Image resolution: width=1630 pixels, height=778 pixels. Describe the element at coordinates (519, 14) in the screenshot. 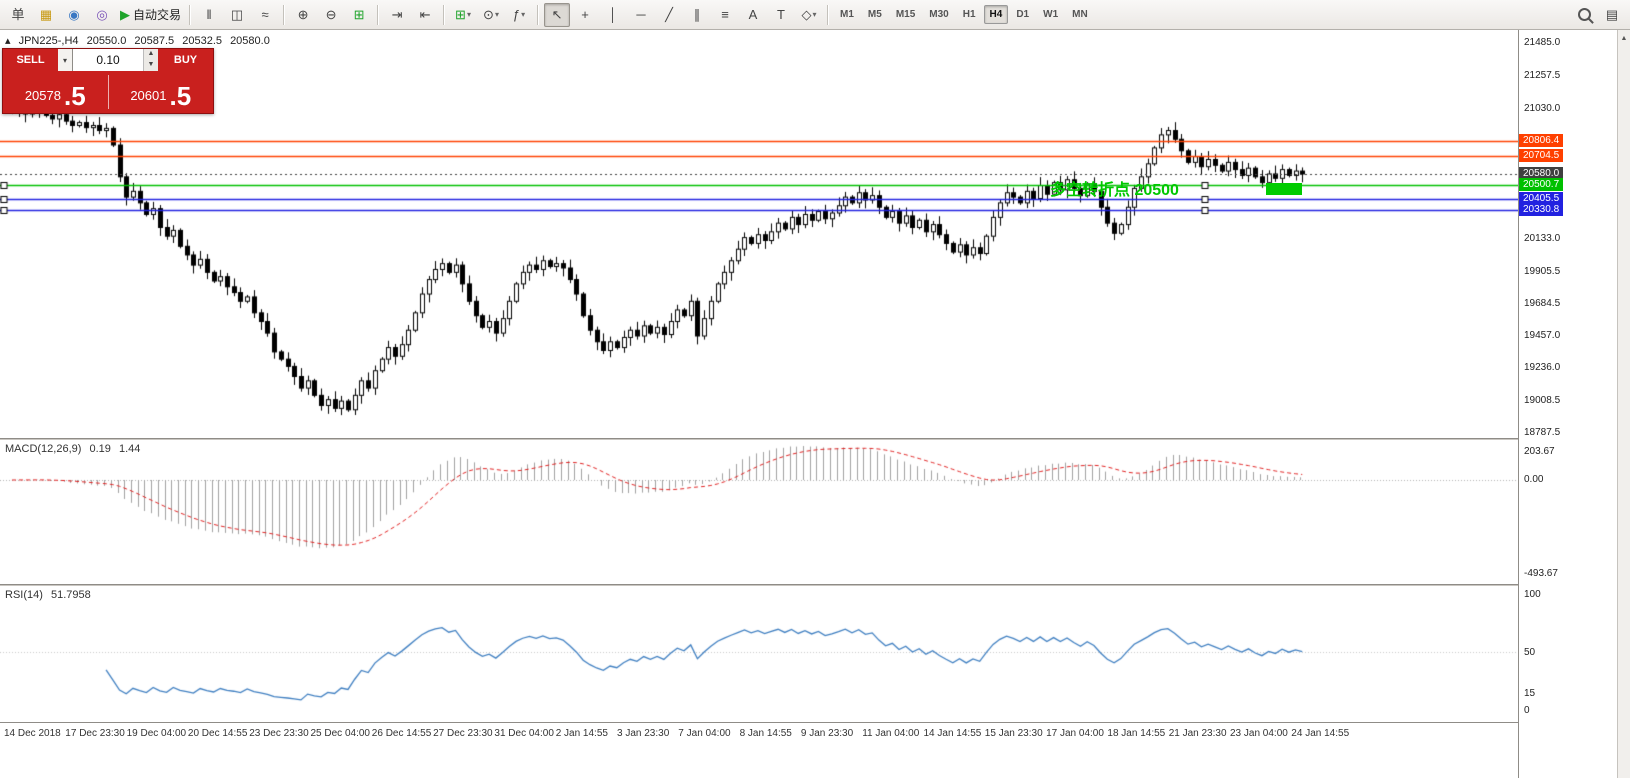

I see `indicators-list-icon: ƒ ▾` at that location.